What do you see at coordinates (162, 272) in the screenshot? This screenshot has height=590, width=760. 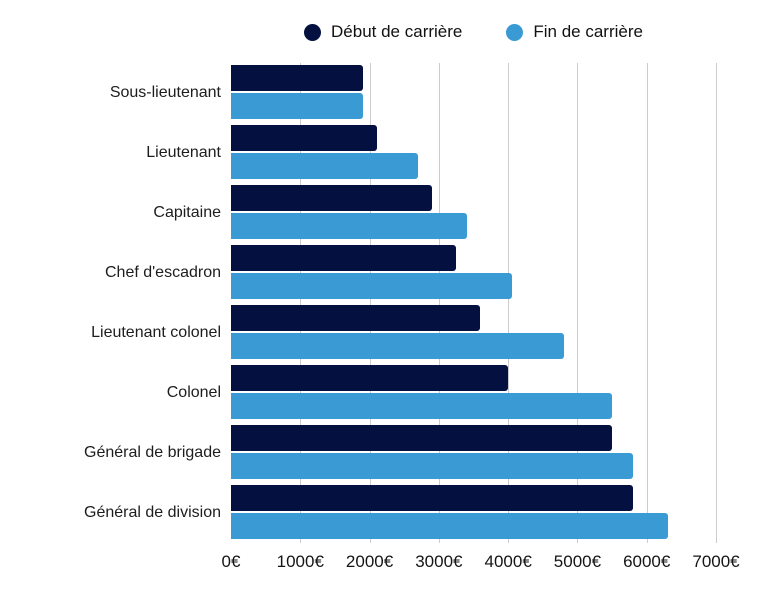 I see `category-label: Chef d'escadron` at bounding box center [162, 272].